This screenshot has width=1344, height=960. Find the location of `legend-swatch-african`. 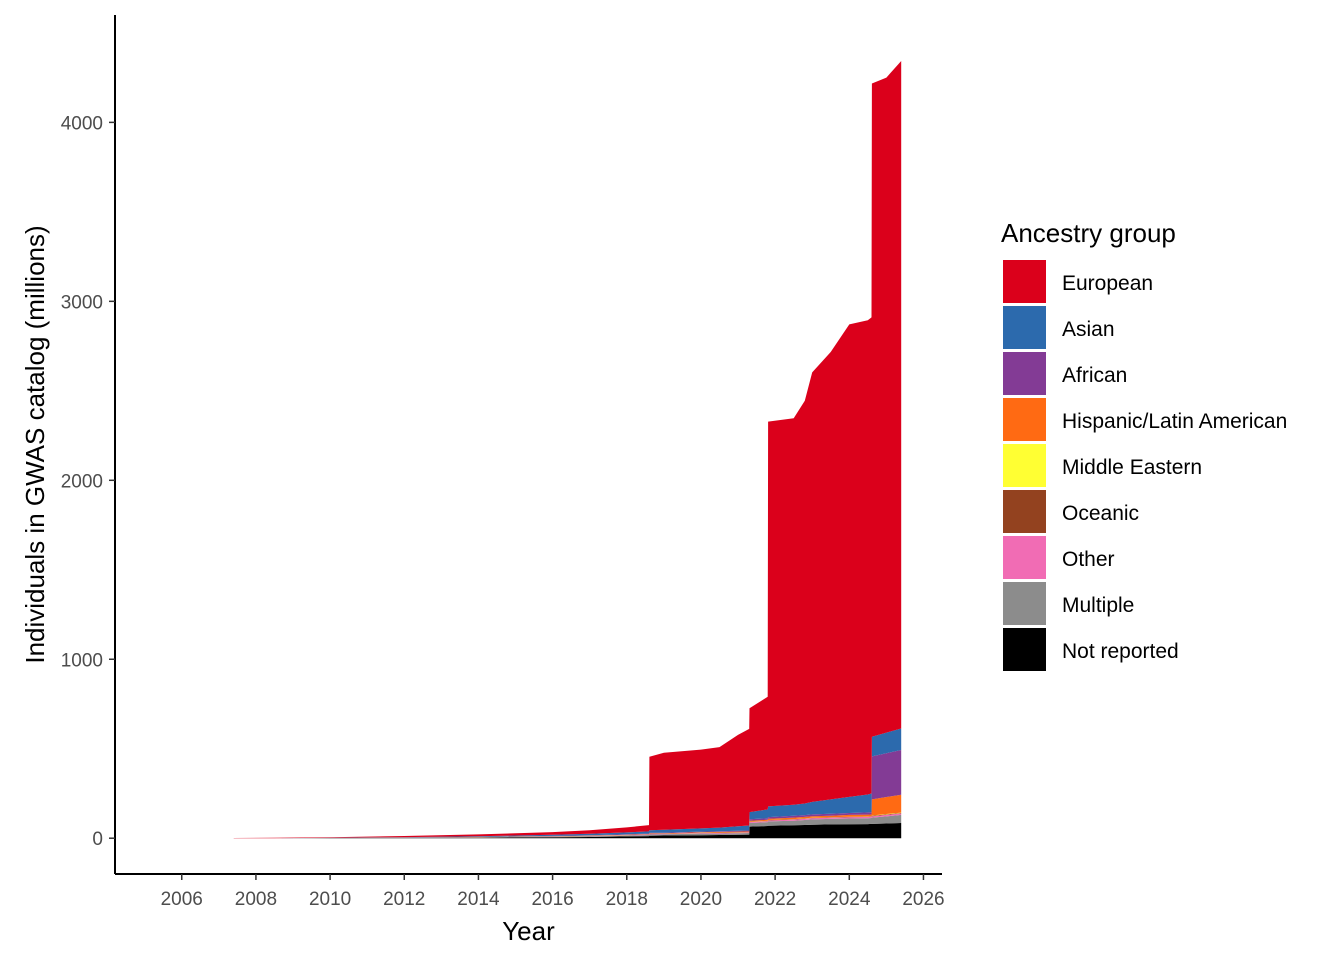

legend-swatch-african is located at coordinates (1024, 373).